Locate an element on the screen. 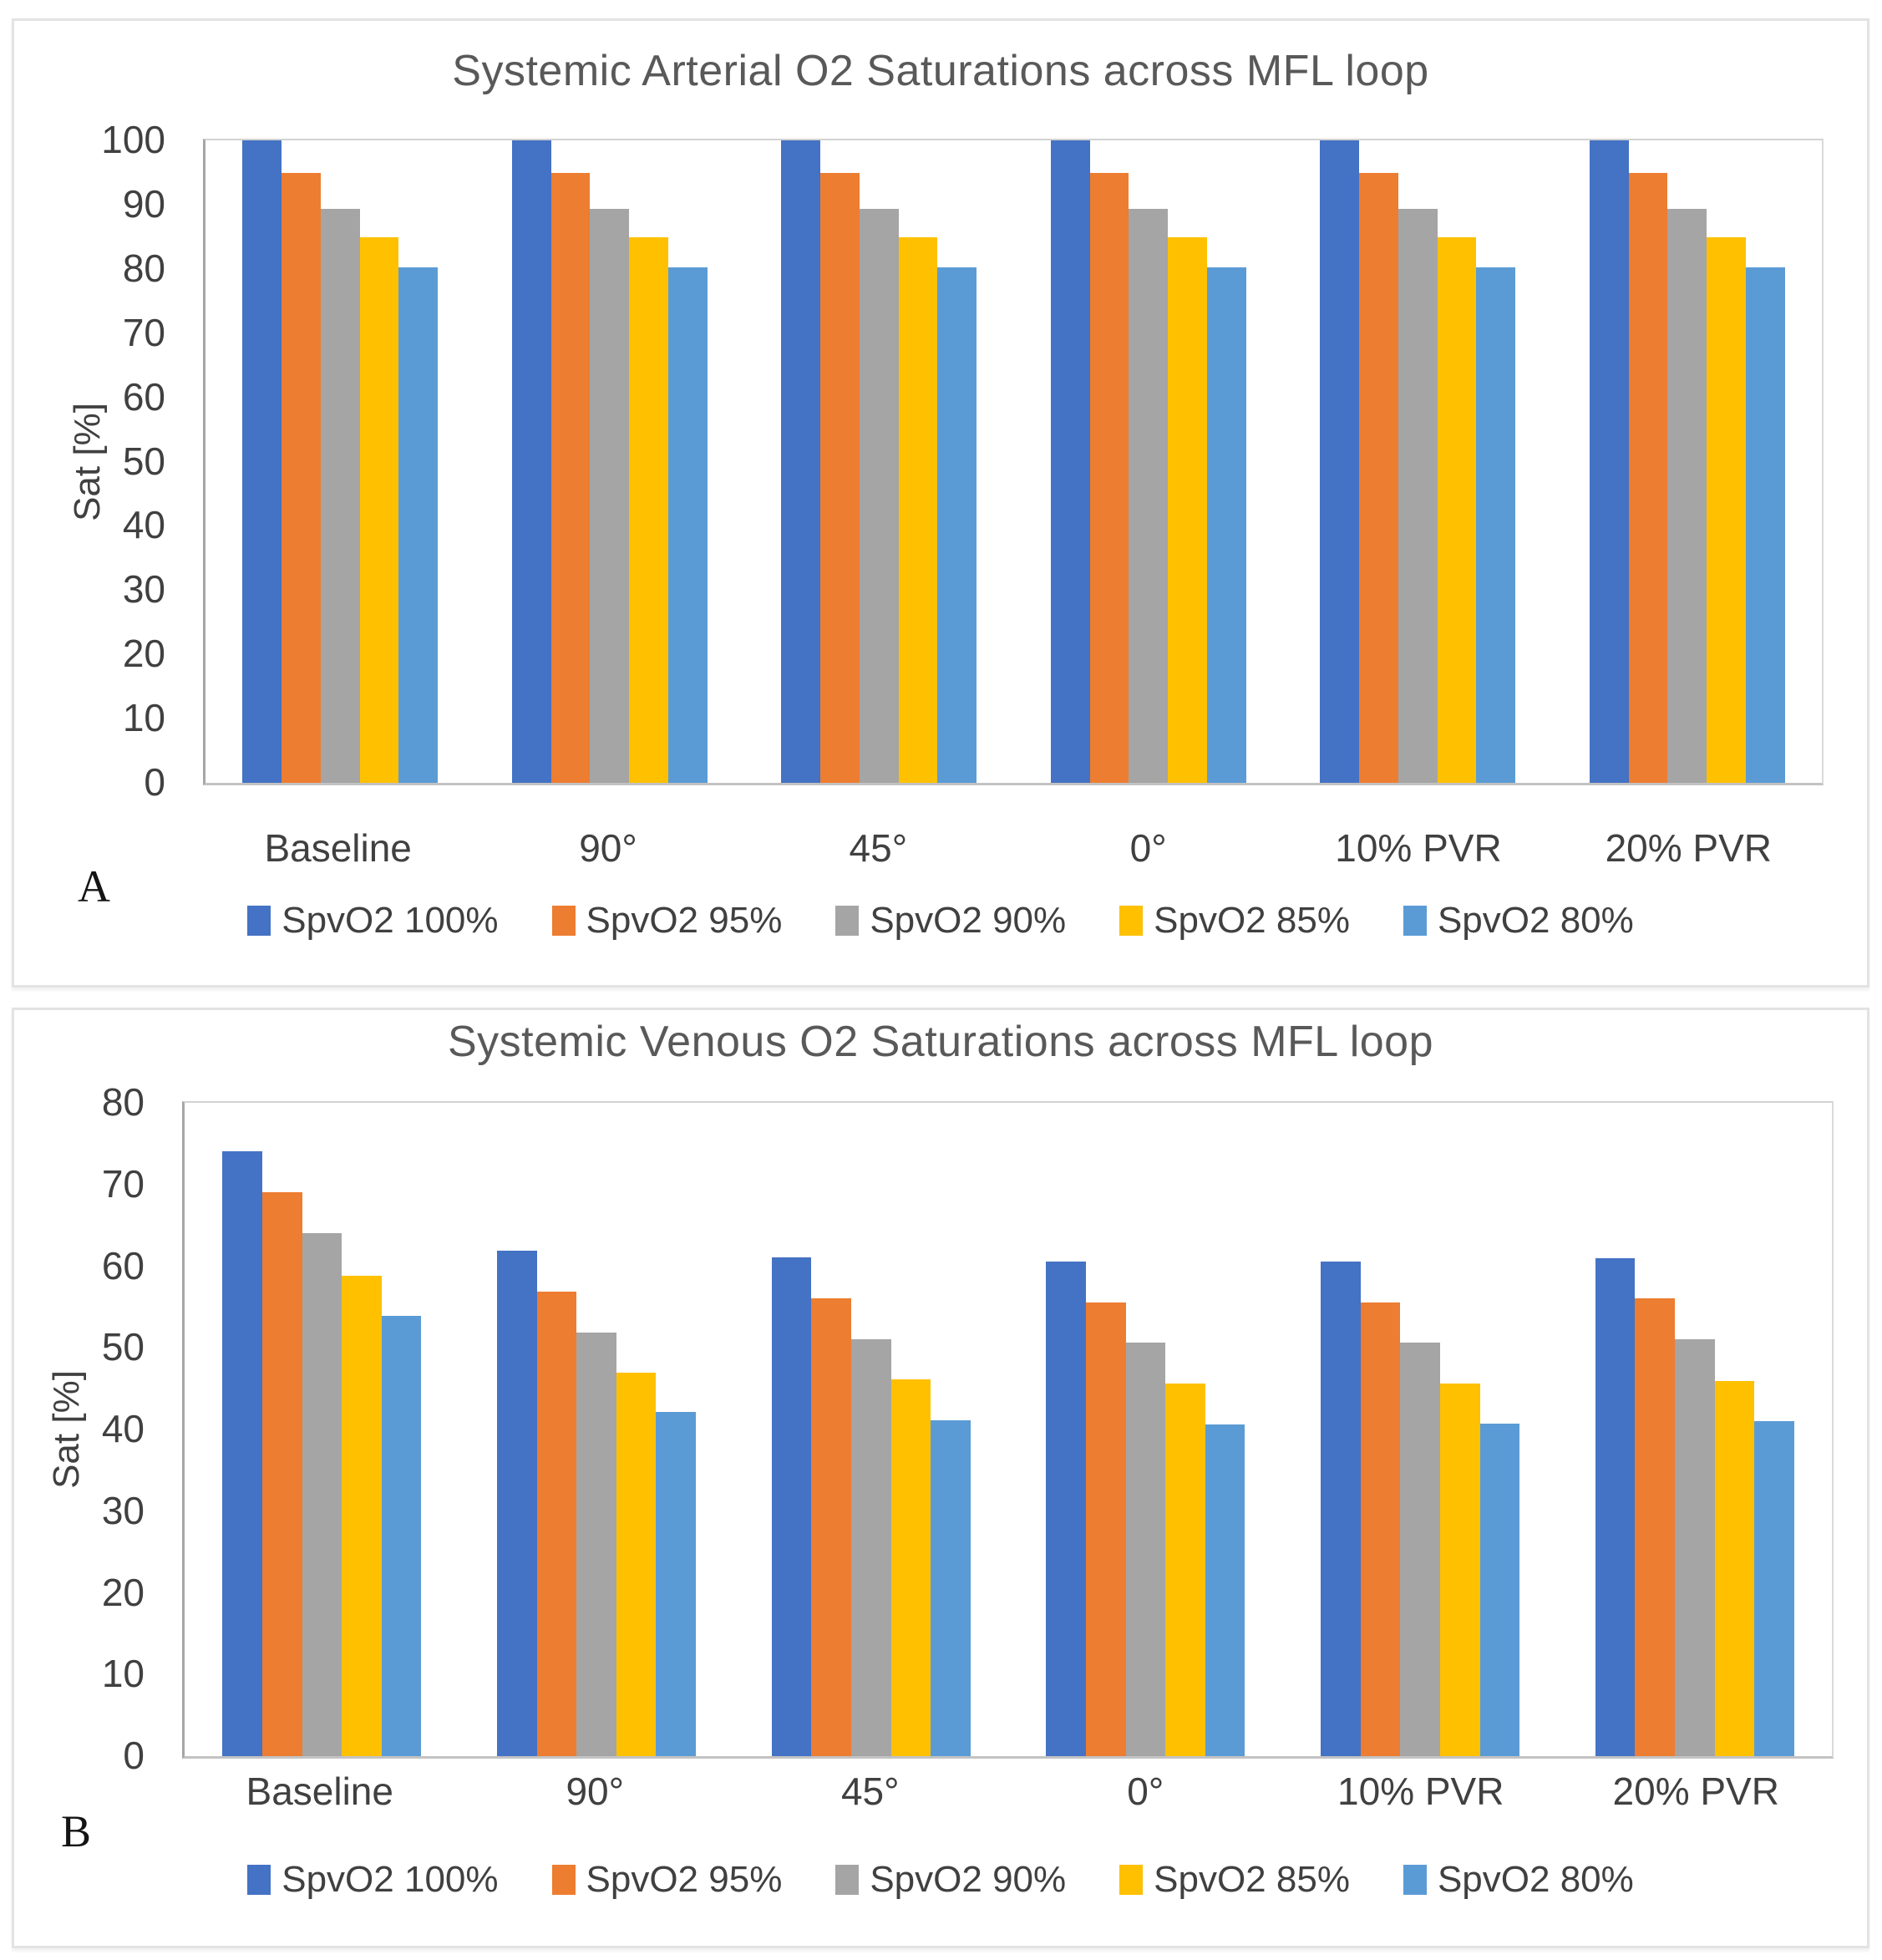 This screenshot has width=1882, height=1960. x-axis-category-label: 90° is located at coordinates (608, 848).